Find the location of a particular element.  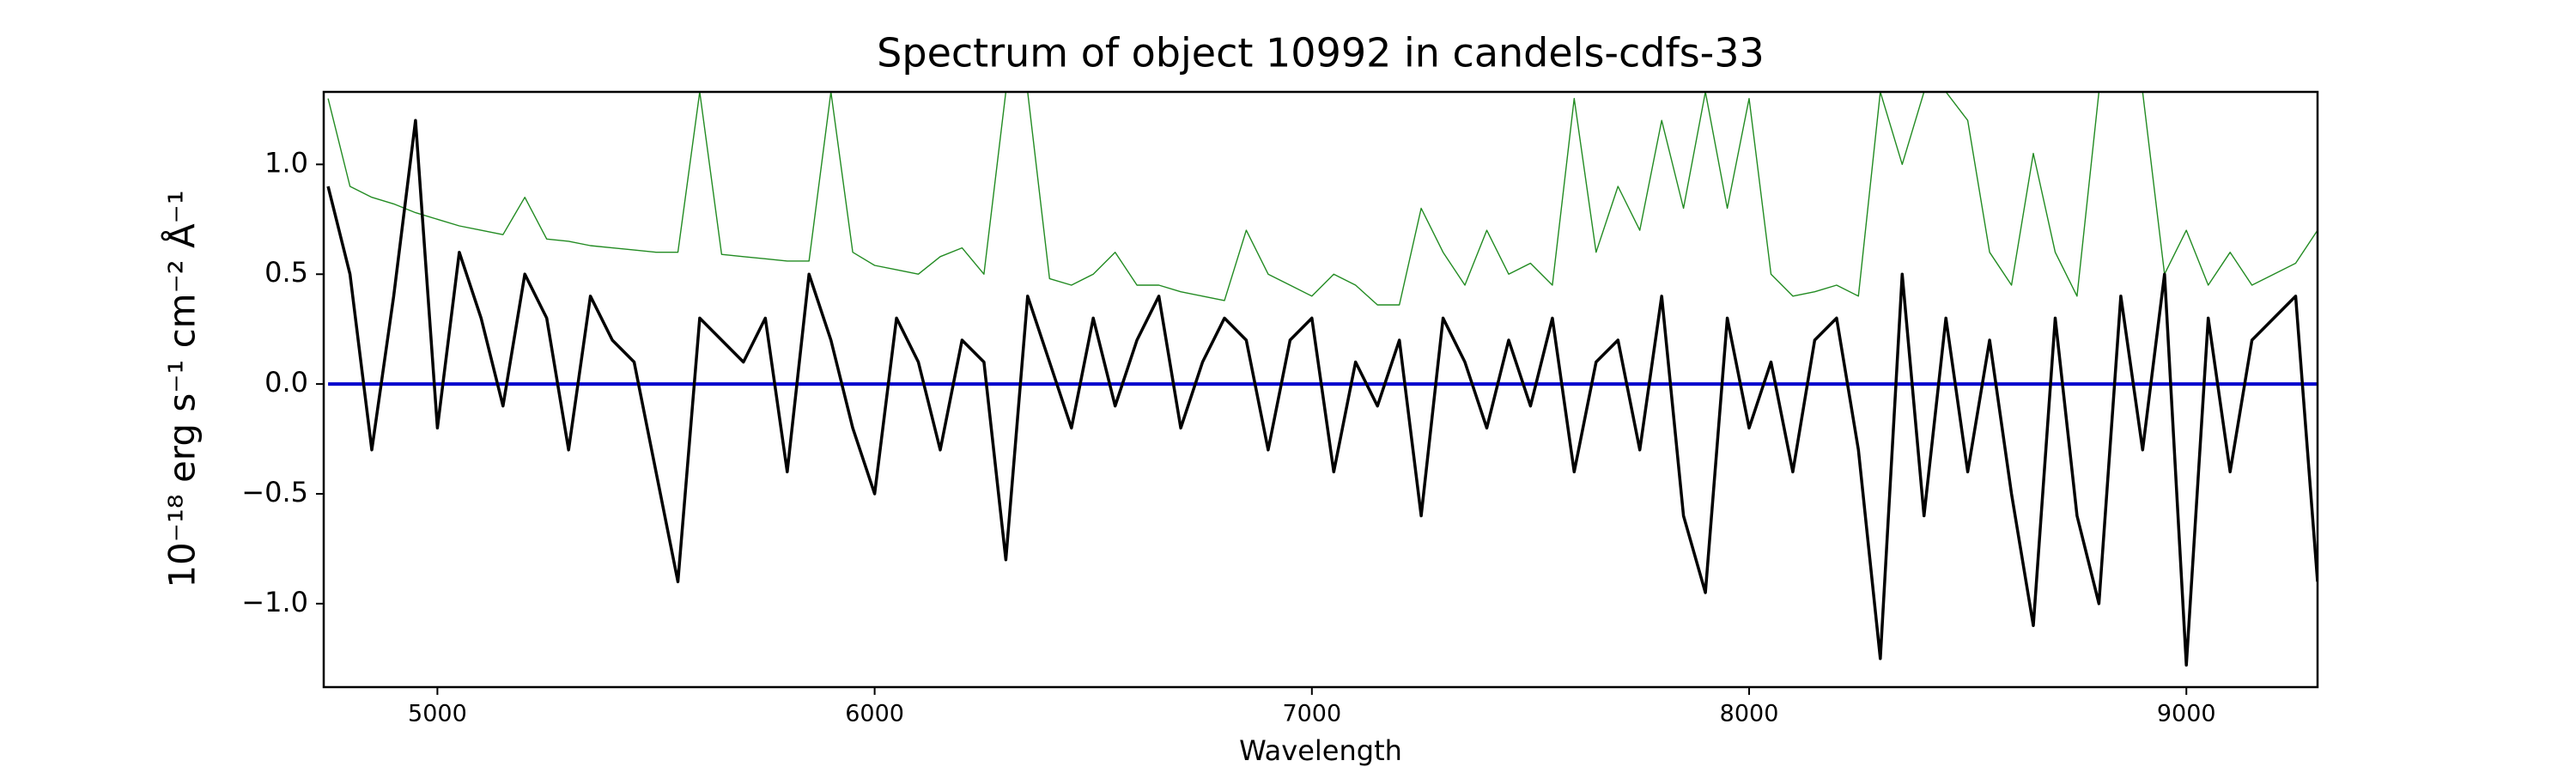

y-tick-label: −1.0 is located at coordinates (274, 602).